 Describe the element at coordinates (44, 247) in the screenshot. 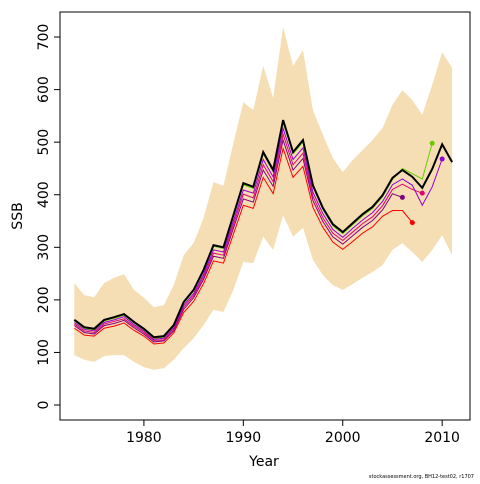

I see `y-tick-label: 300` at that location.